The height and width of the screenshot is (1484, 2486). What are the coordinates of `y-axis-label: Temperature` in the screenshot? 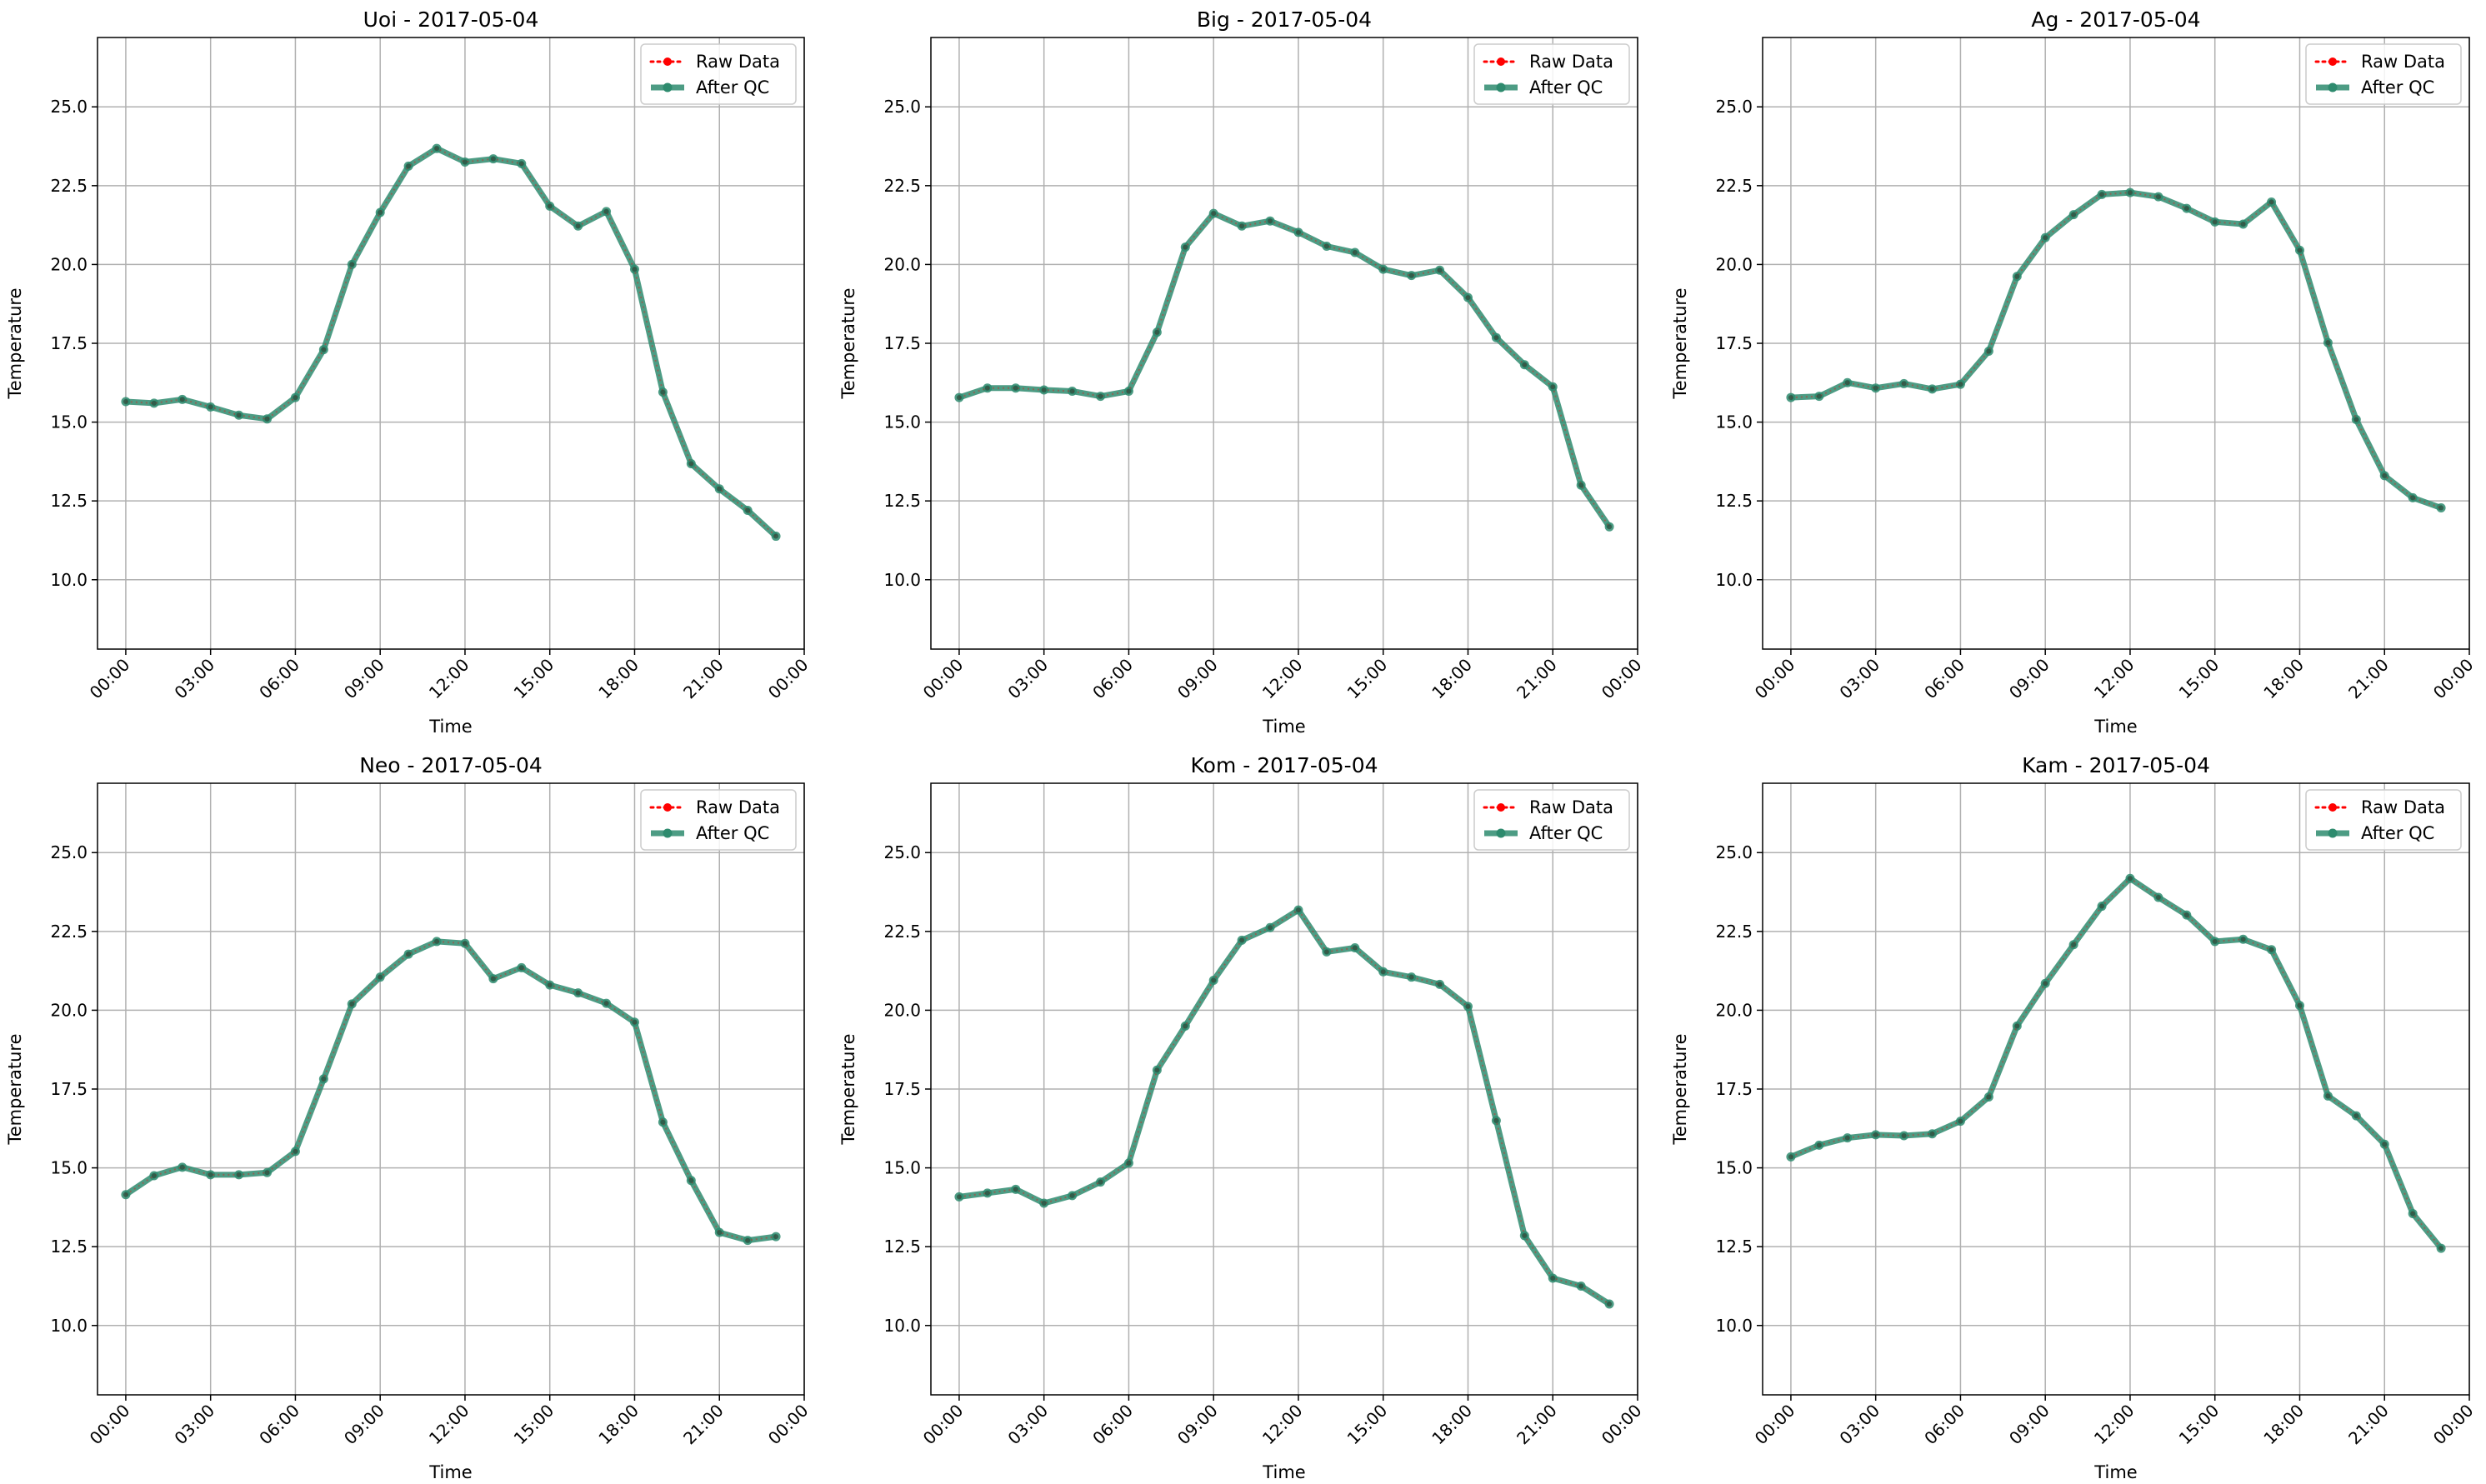 It's located at (848, 343).